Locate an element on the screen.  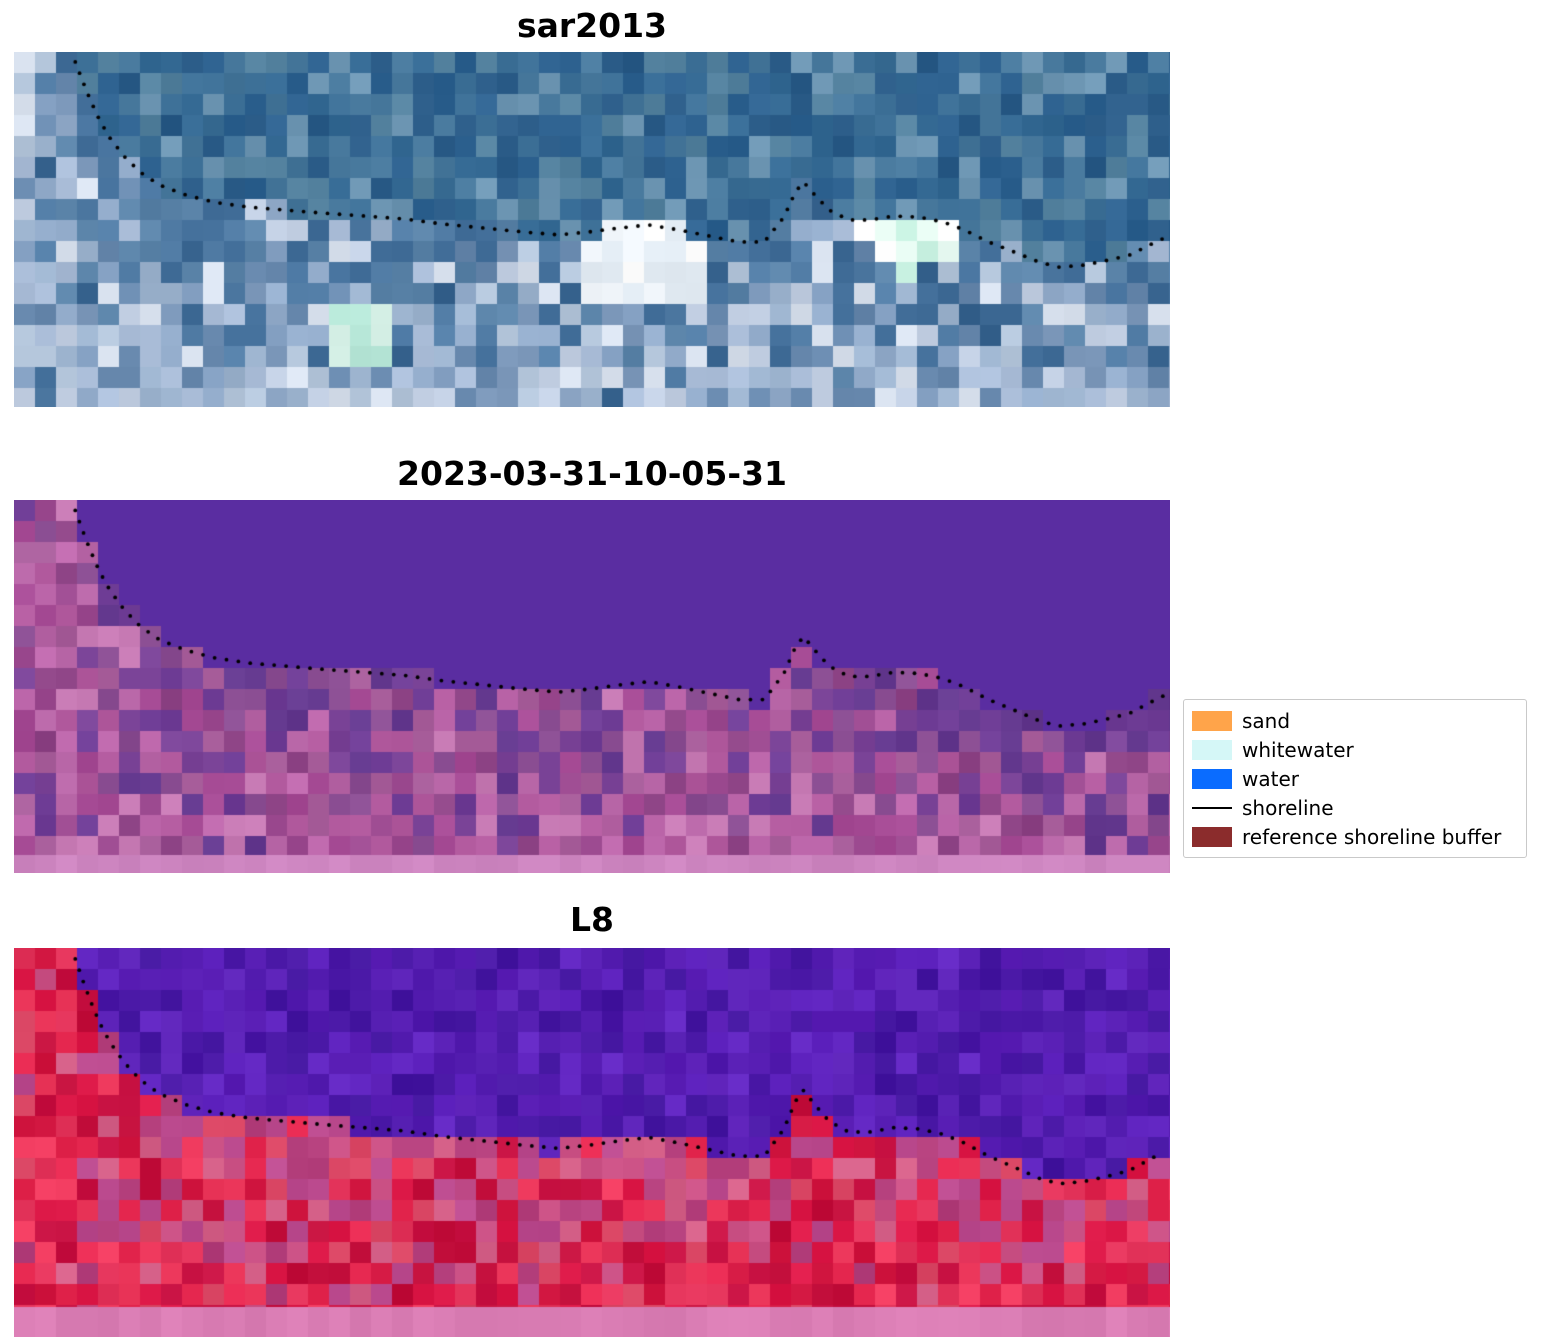
reference-shoreline-buffer-swatch is located at coordinates (1212, 836).